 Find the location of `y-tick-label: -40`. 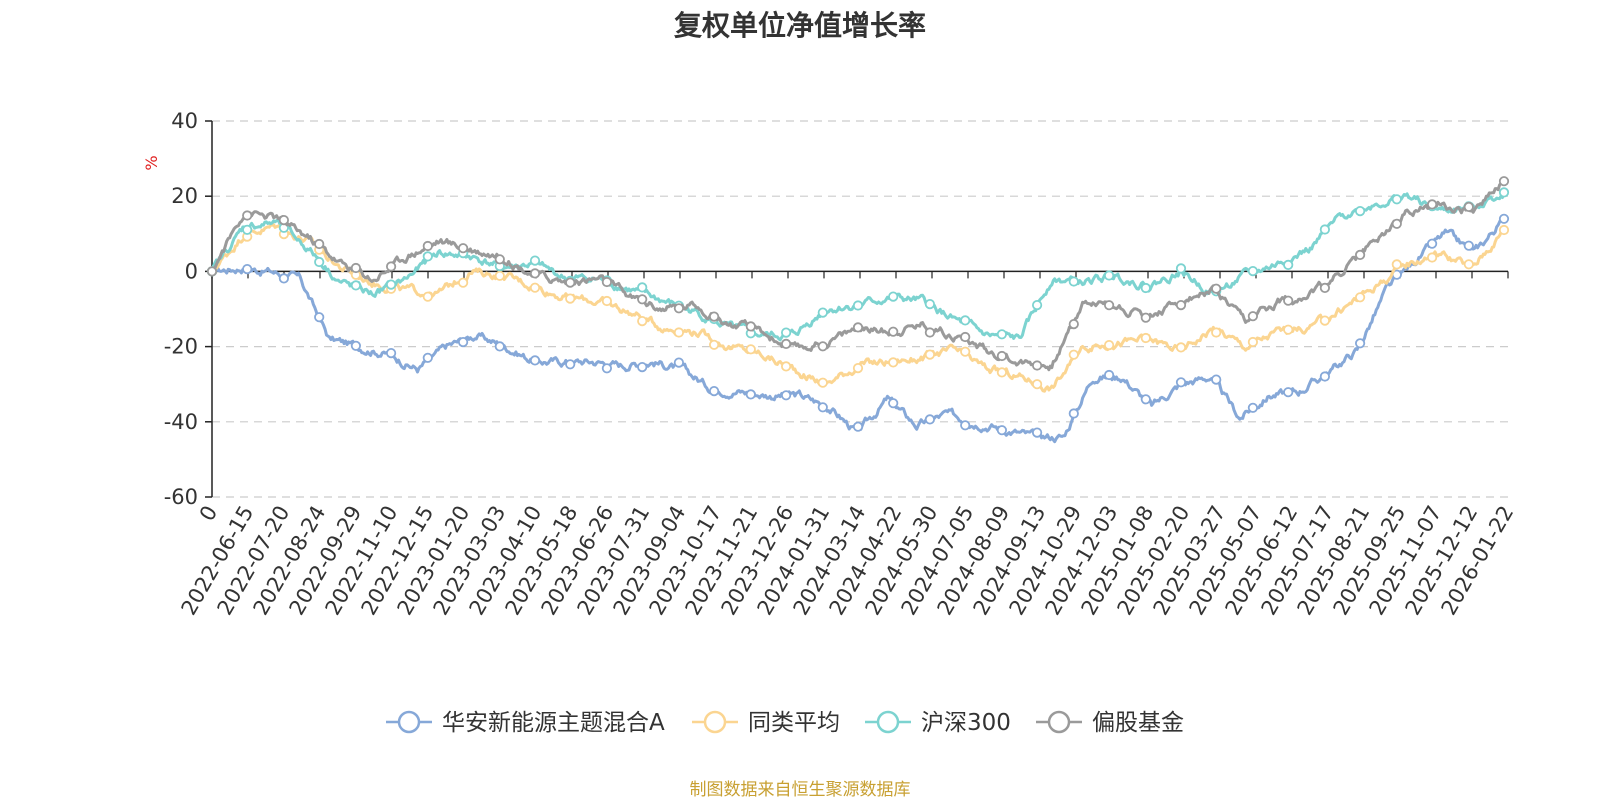

y-tick-label: -40 is located at coordinates (181, 422).